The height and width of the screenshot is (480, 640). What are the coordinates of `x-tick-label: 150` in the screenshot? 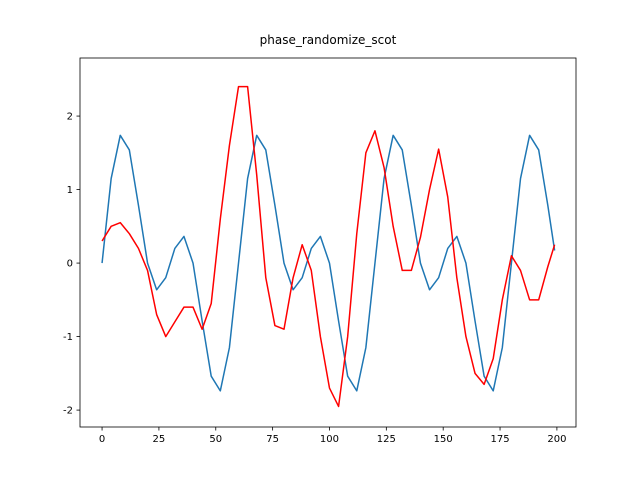 It's located at (443, 439).